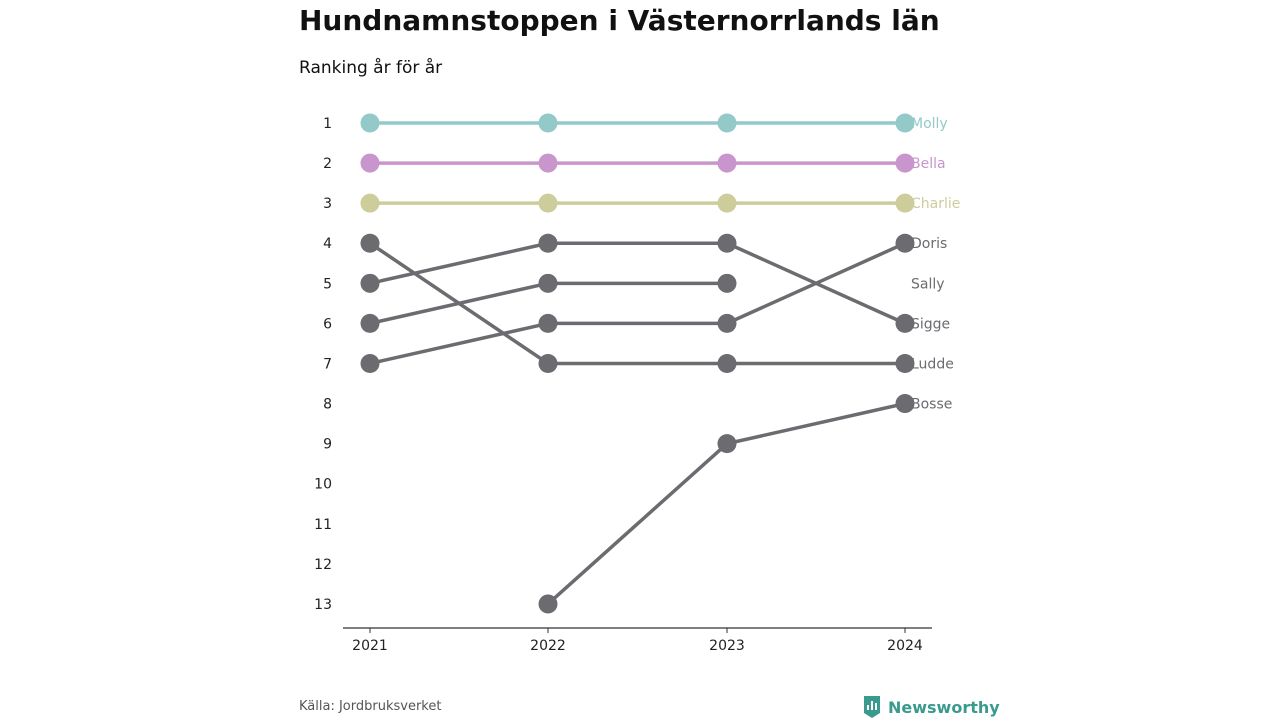 This screenshot has width=1280, height=720. I want to click on series-line-sigge, so click(637, 283).